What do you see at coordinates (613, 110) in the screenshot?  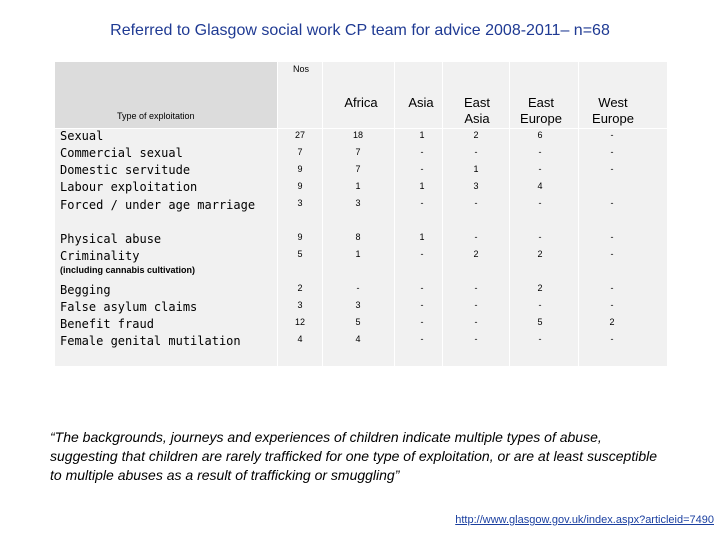 I see `col-header-west-europe: West Europe` at bounding box center [613, 110].